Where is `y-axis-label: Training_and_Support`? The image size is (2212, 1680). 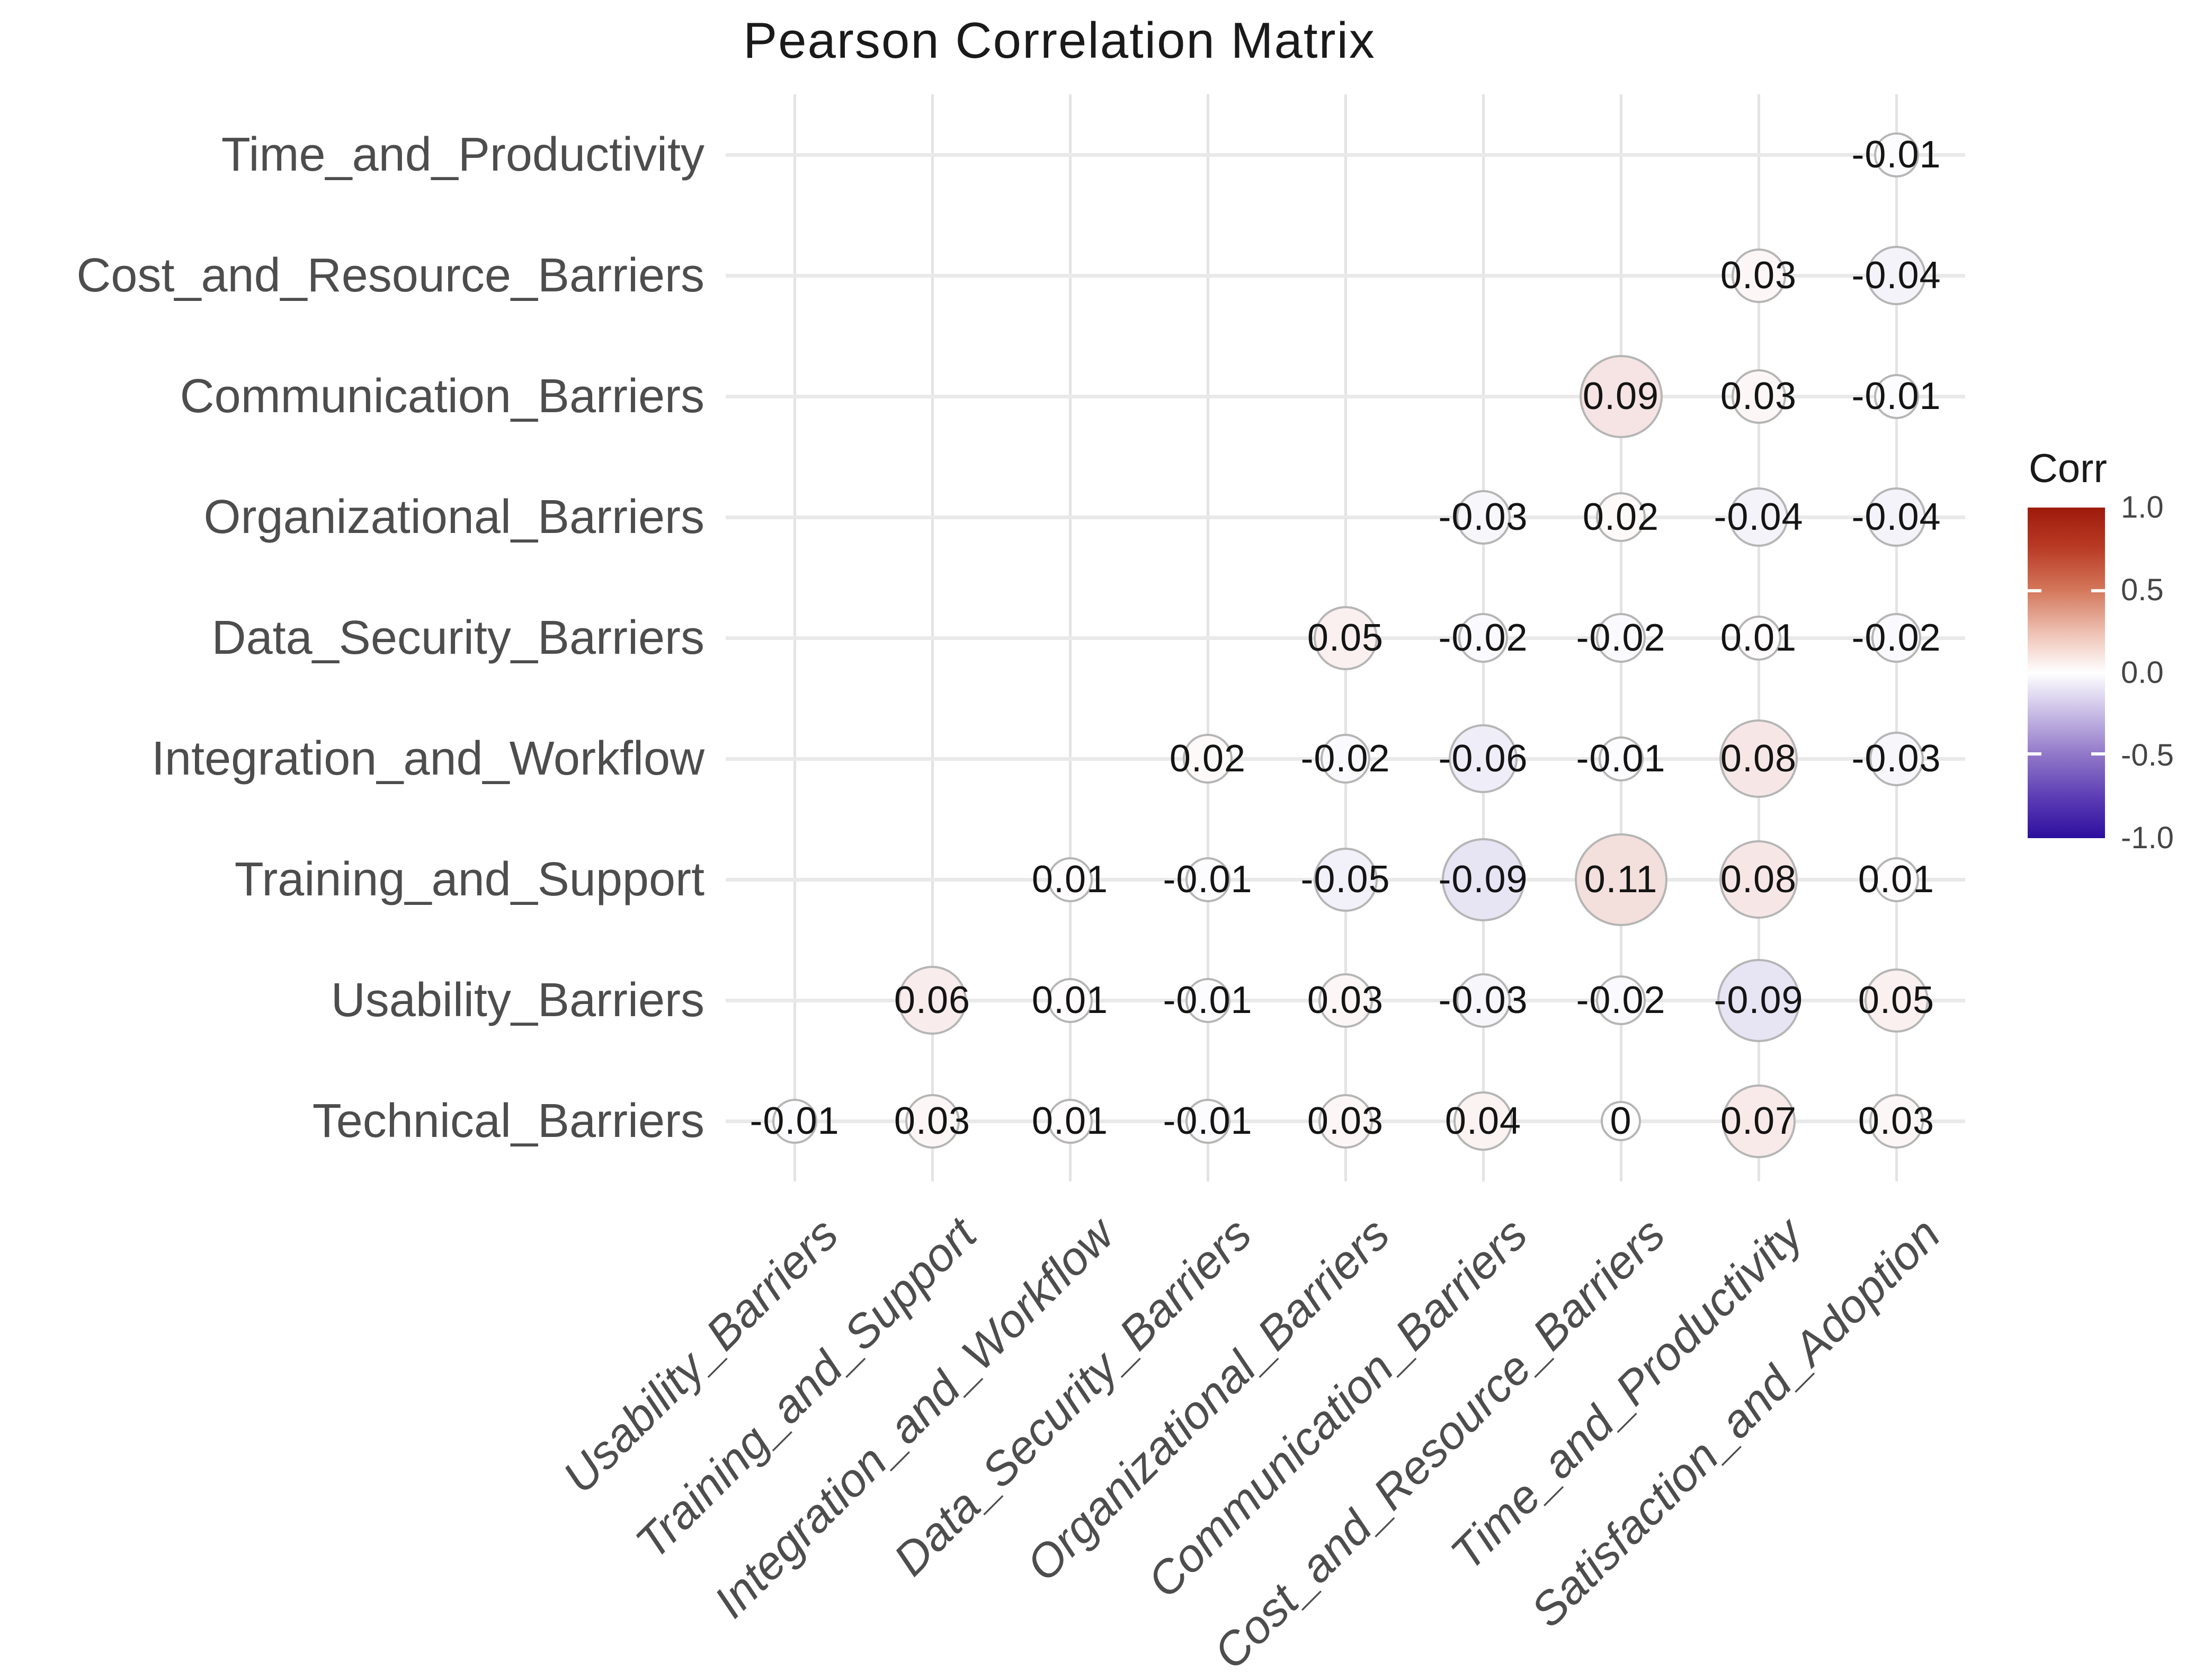 y-axis-label: Training_and_Support is located at coordinates (469, 879).